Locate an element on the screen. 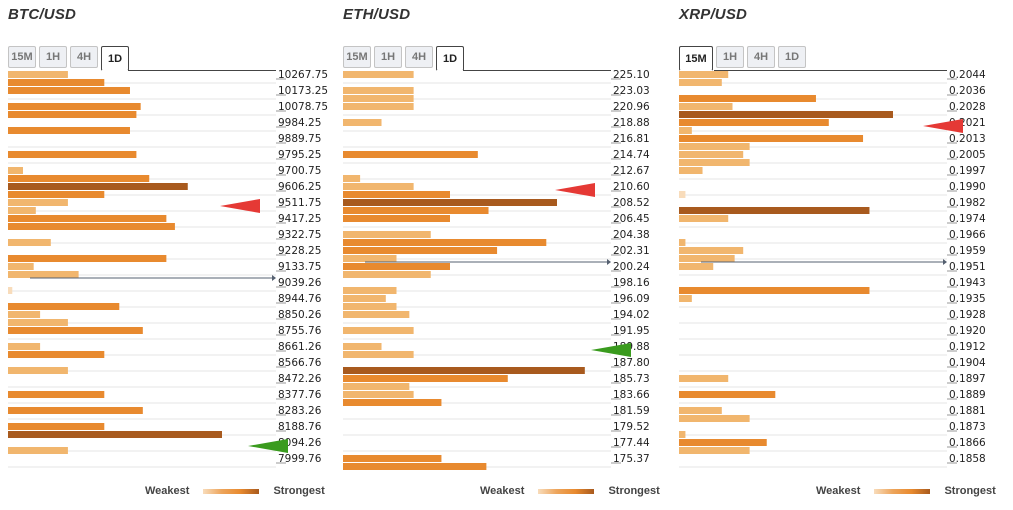  price-label: 181.59 is located at coordinates (631, 411).